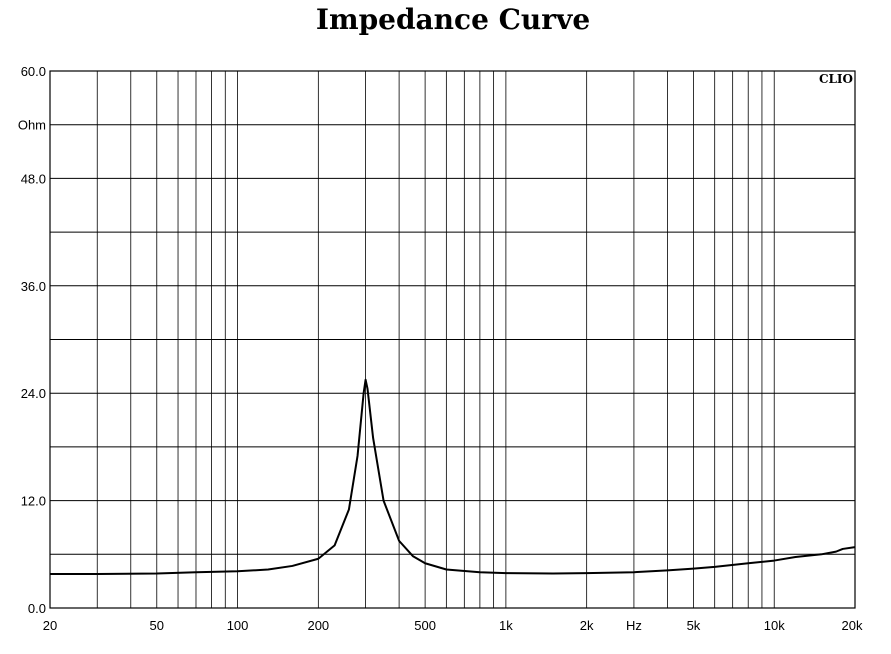 The image size is (891, 654). Describe the element at coordinates (694, 625) in the screenshot. I see `x-tick-label: 5k` at that location.